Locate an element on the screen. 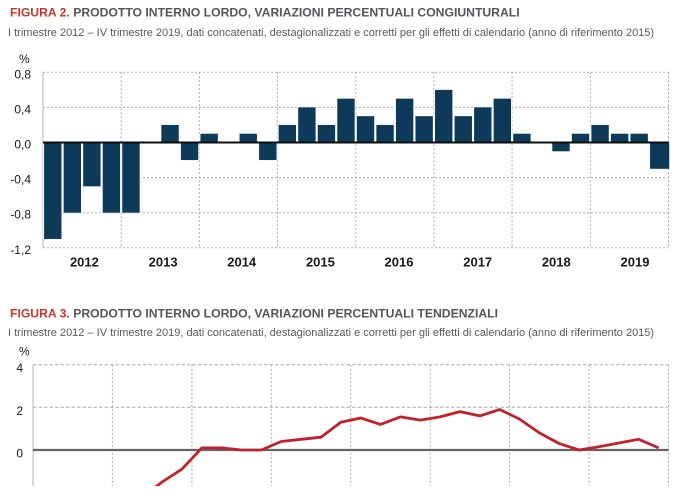 This screenshot has width=700, height=491. svg-text: -0,8 is located at coordinates (20, 215).